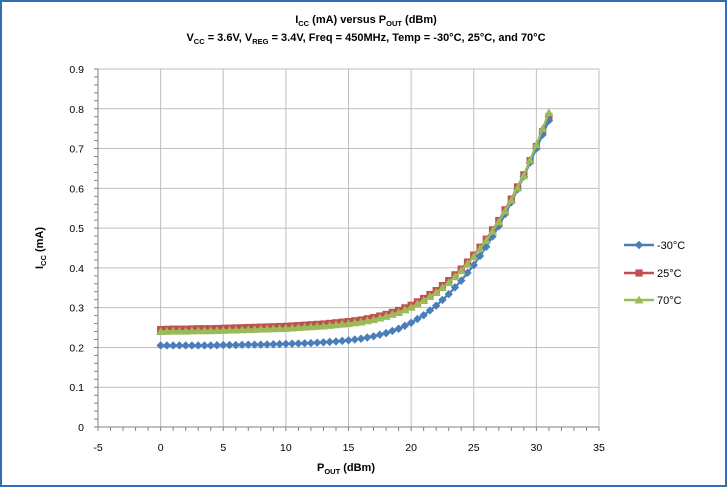 This screenshot has width=727, height=487. I want to click on title-line-1-text: I, so click(296, 20).